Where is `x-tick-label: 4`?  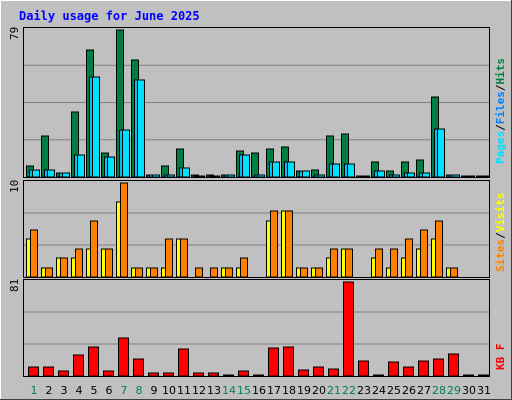
x-tick-label: 4 is located at coordinates (79, 390).